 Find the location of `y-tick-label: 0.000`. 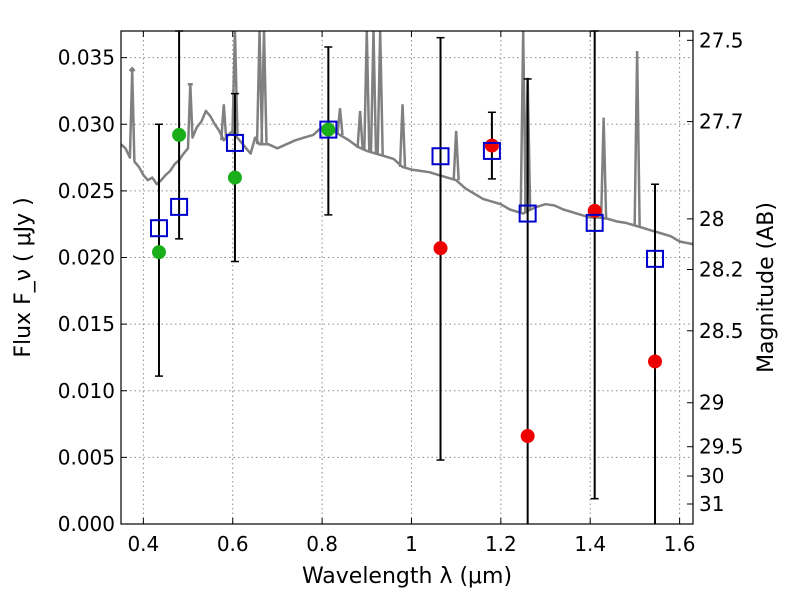

y-tick-label: 0.000 is located at coordinates (86, 524).